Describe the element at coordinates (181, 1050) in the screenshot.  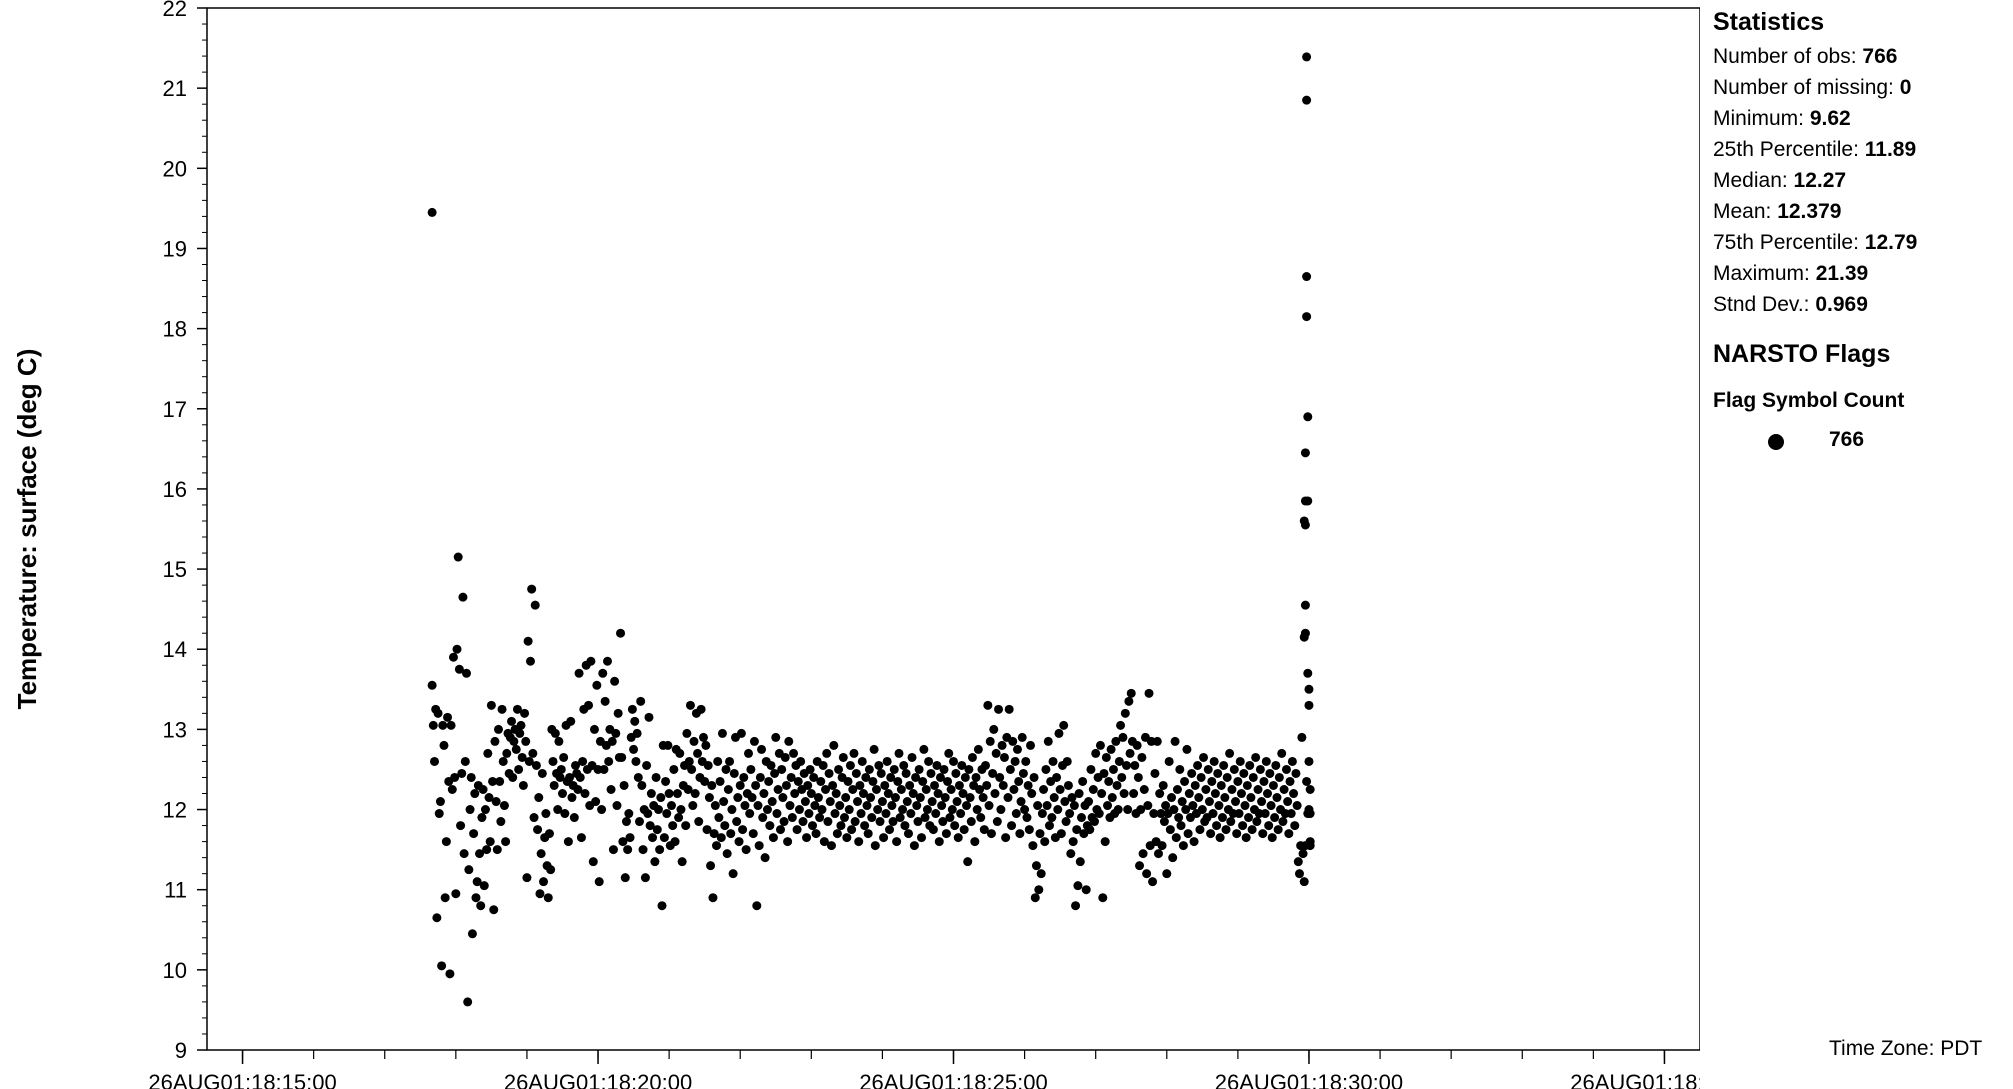
I see `y-tick-label: 9` at that location.